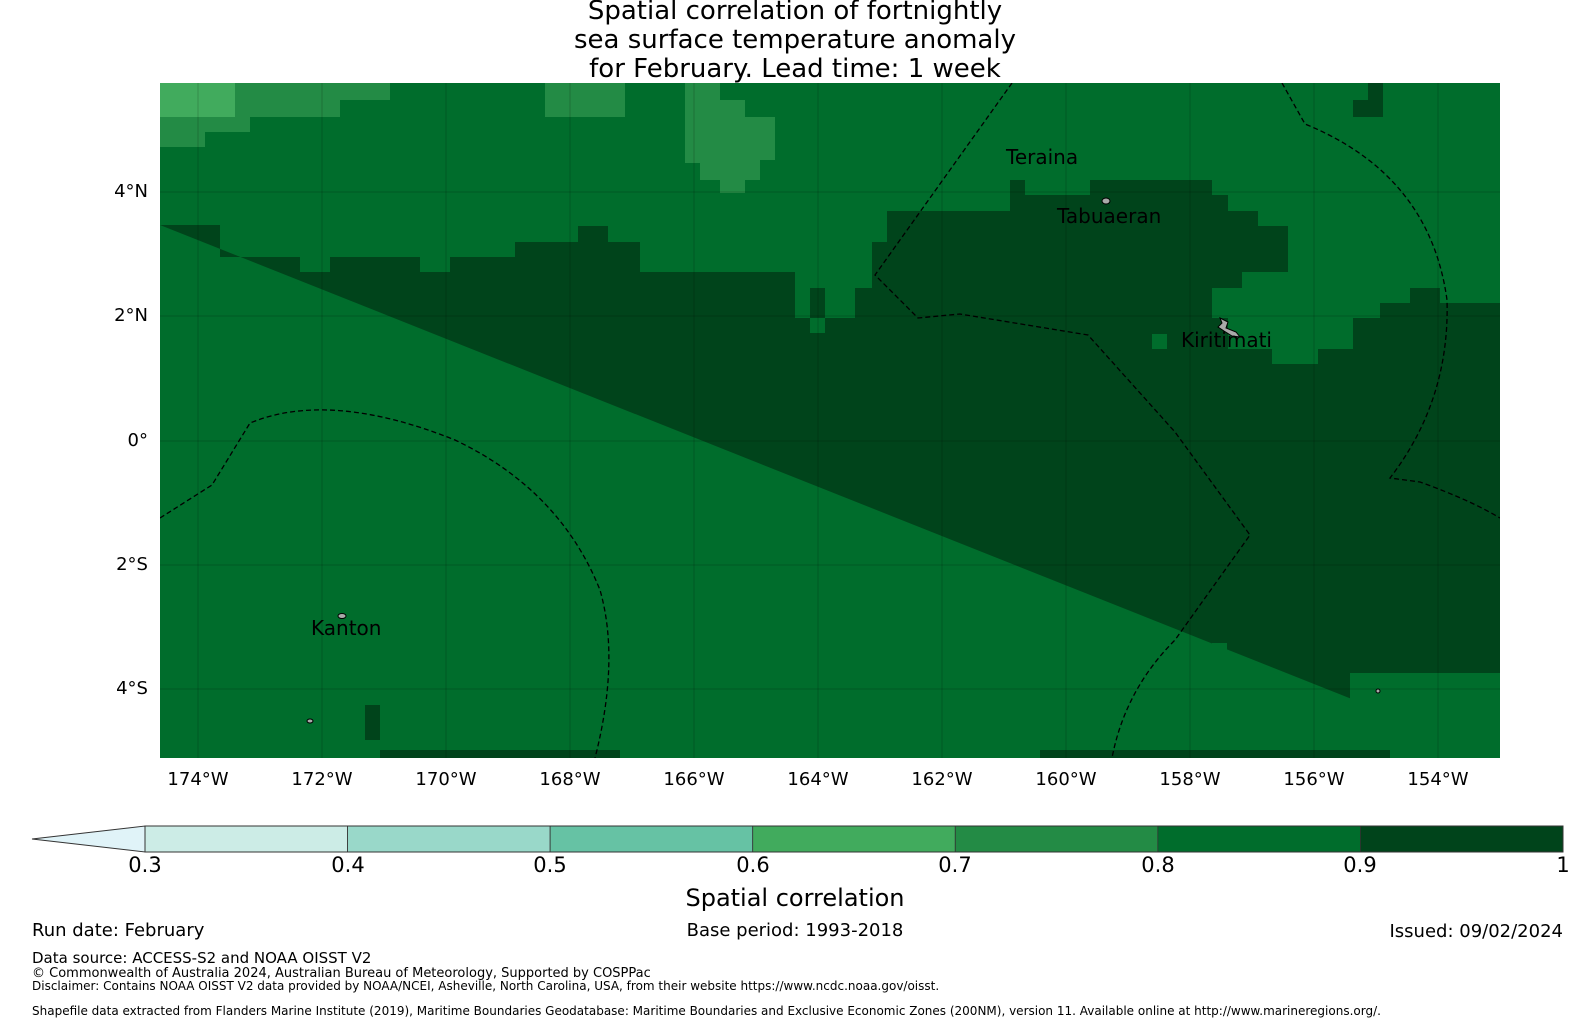 The height and width of the screenshot is (1020, 1590). What do you see at coordinates (694, 779) in the screenshot?
I see `lon-tick-label: 166°W` at bounding box center [694, 779].